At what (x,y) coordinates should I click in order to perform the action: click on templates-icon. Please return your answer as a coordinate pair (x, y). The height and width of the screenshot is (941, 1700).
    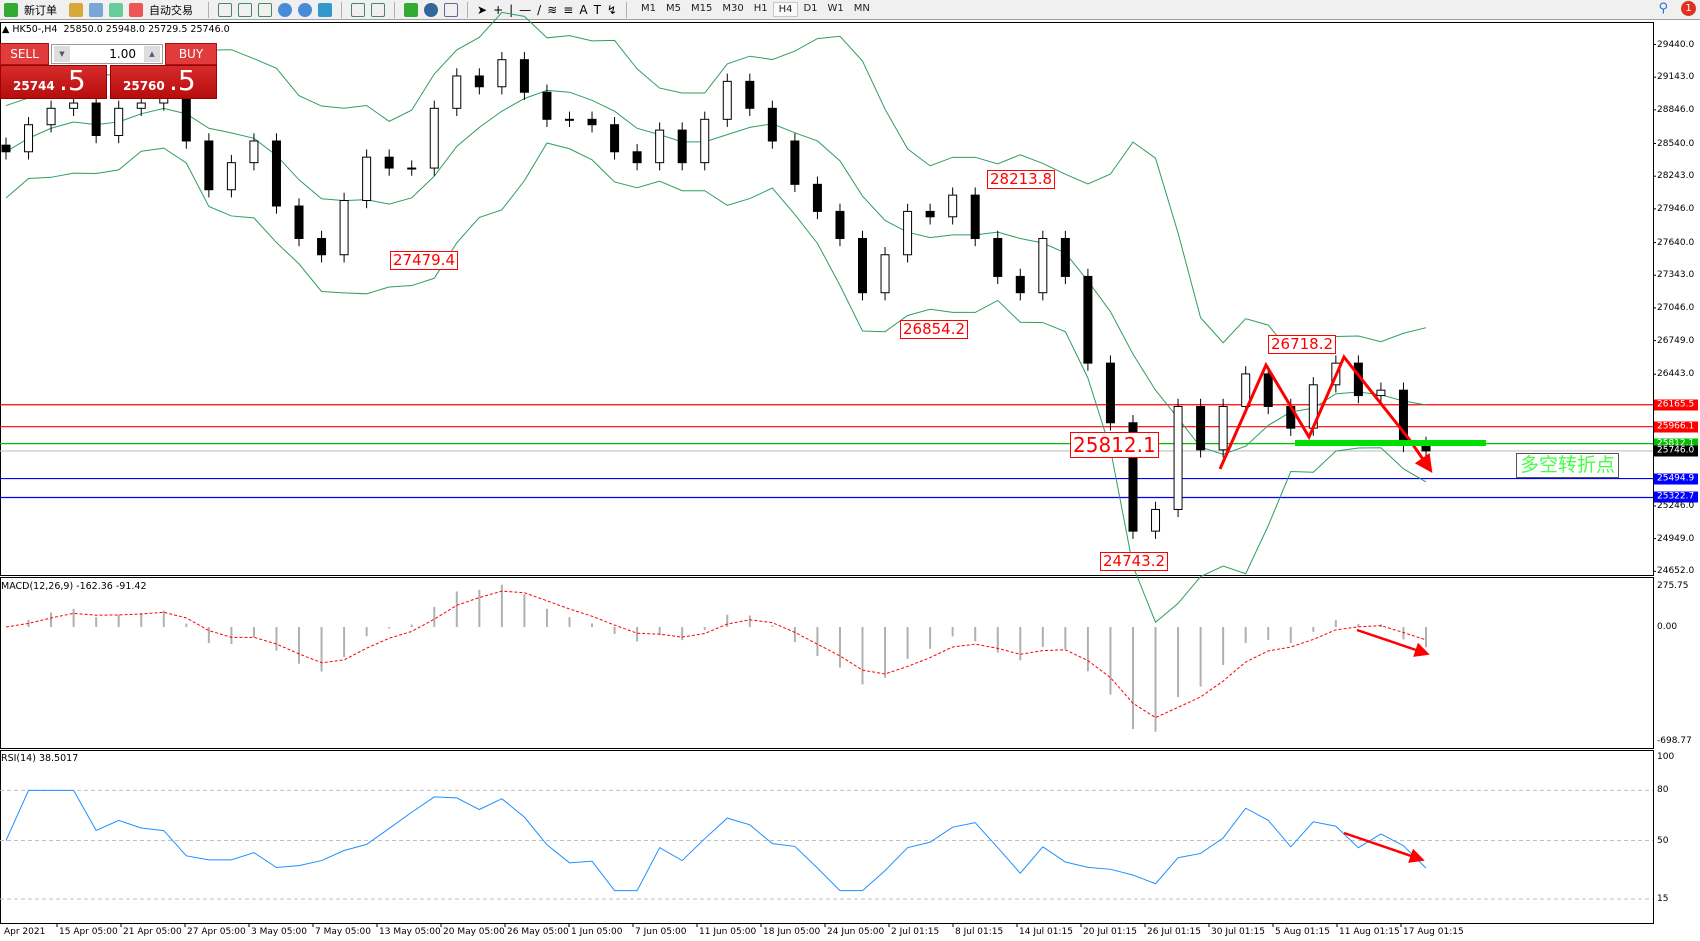
    Looking at the image, I should click on (451, 9).